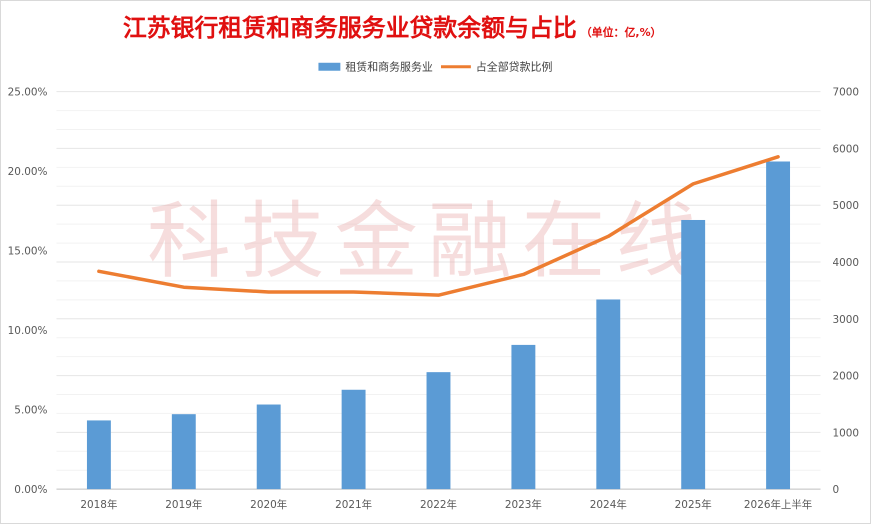  Describe the element at coordinates (845, 291) in the screenshot. I see `y-axis-right: 0 1000 2000 3000 4000 5000 6000 7000` at that location.